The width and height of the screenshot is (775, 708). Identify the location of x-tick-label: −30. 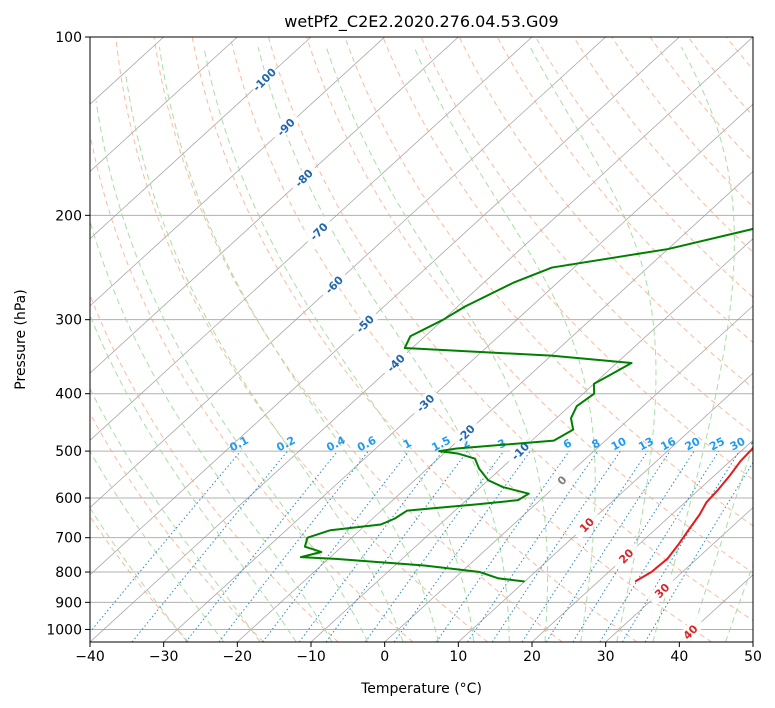
(164, 657).